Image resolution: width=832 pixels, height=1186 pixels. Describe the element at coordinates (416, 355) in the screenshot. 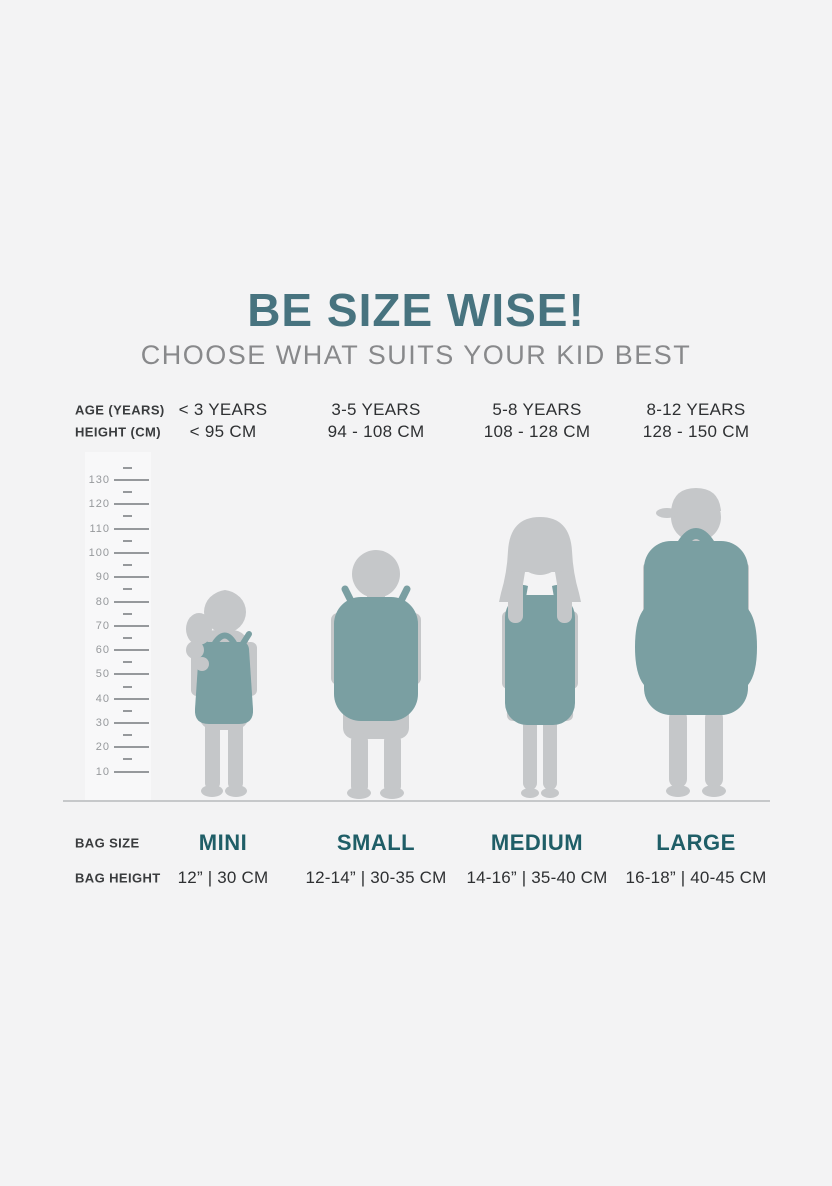

I see `page-subtitle: CHOOSE WHAT SUITS YOUR KID BEST` at that location.